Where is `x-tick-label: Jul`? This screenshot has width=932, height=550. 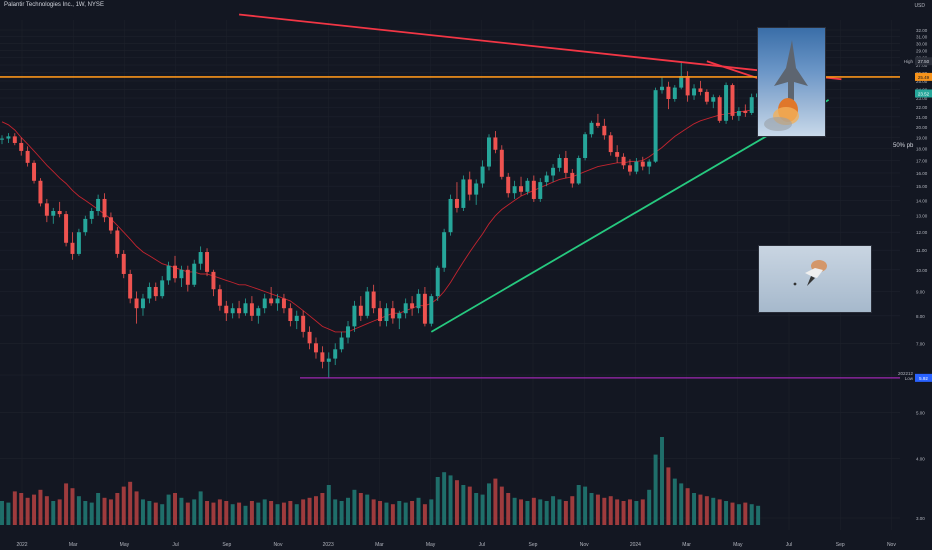 x-tick-label: Jul is located at coordinates (789, 545).